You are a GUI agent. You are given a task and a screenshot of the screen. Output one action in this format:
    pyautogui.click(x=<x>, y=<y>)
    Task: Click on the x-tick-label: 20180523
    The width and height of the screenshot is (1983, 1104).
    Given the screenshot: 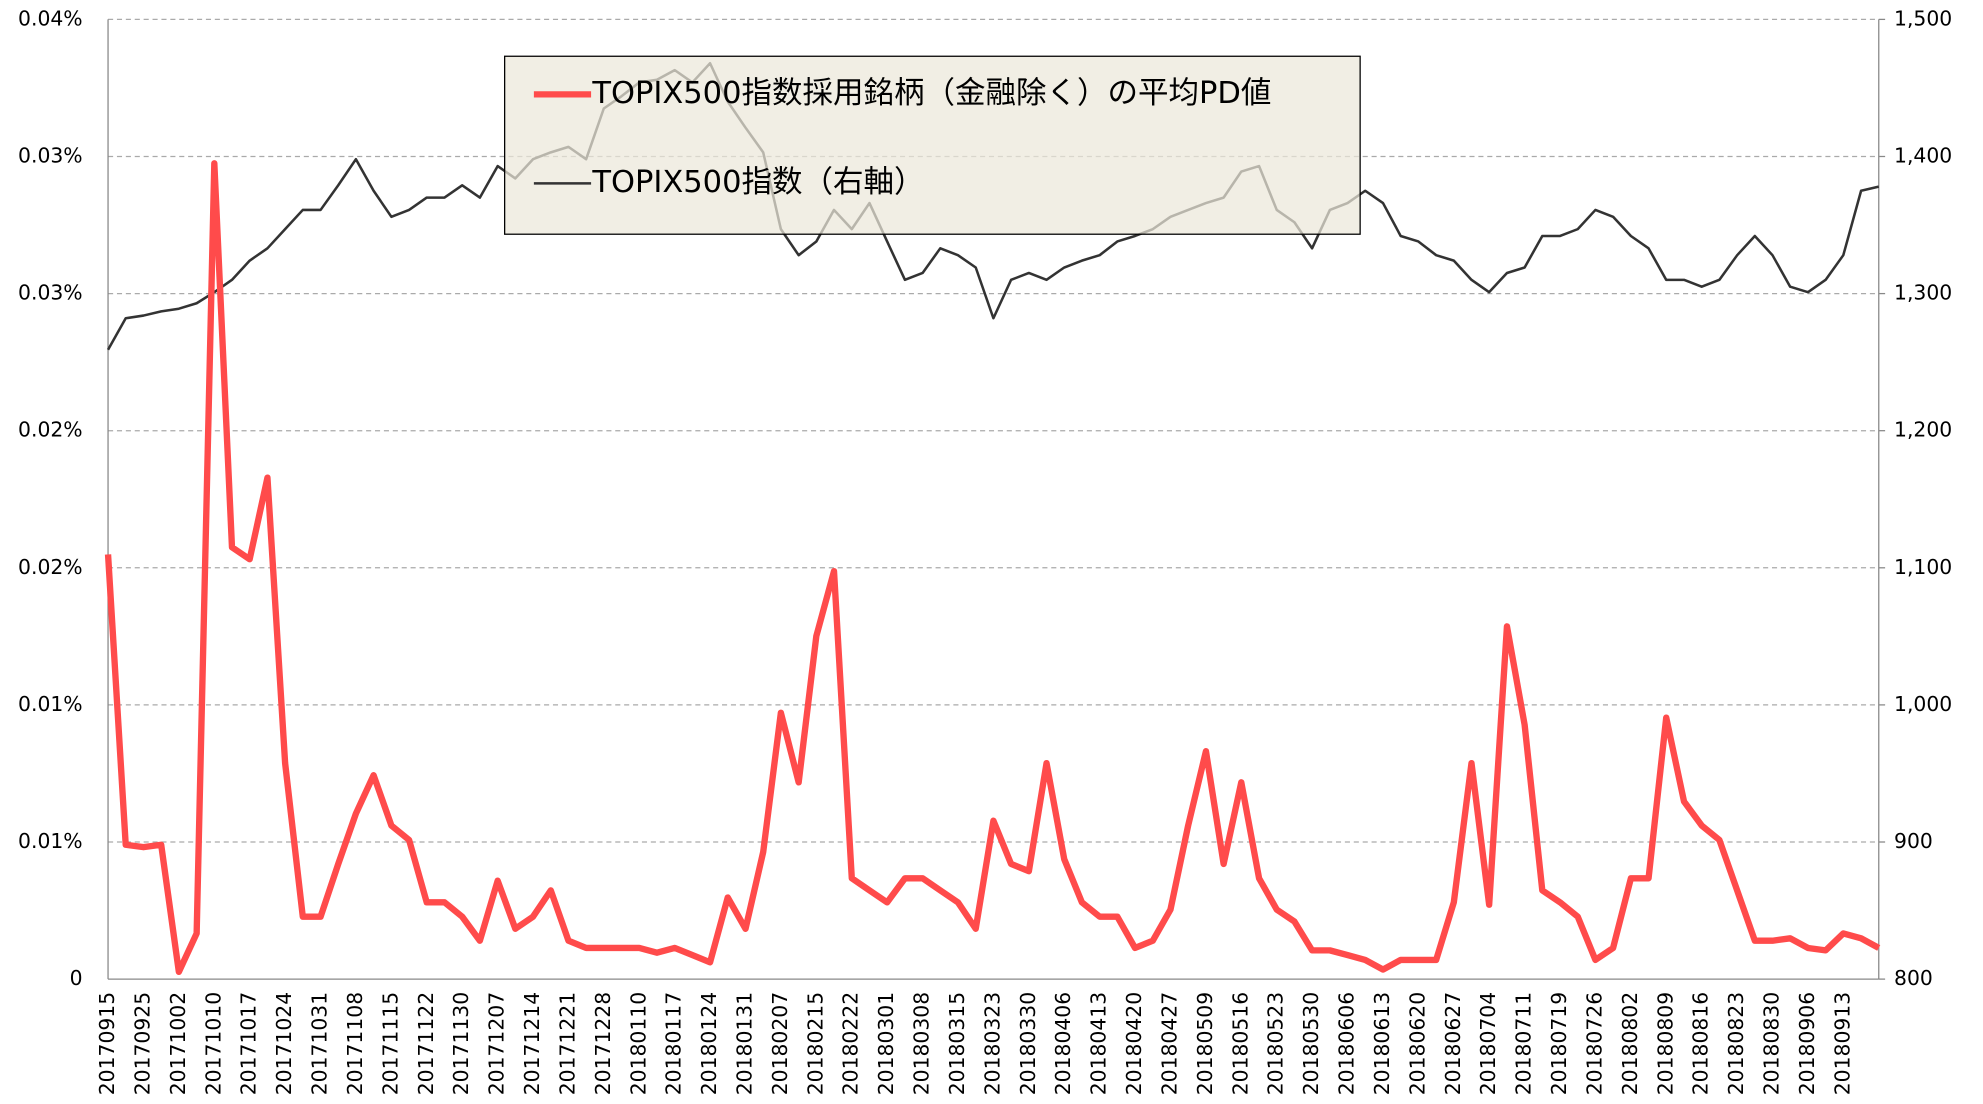 What is the action you would take?
    pyautogui.click(x=1276, y=1043)
    